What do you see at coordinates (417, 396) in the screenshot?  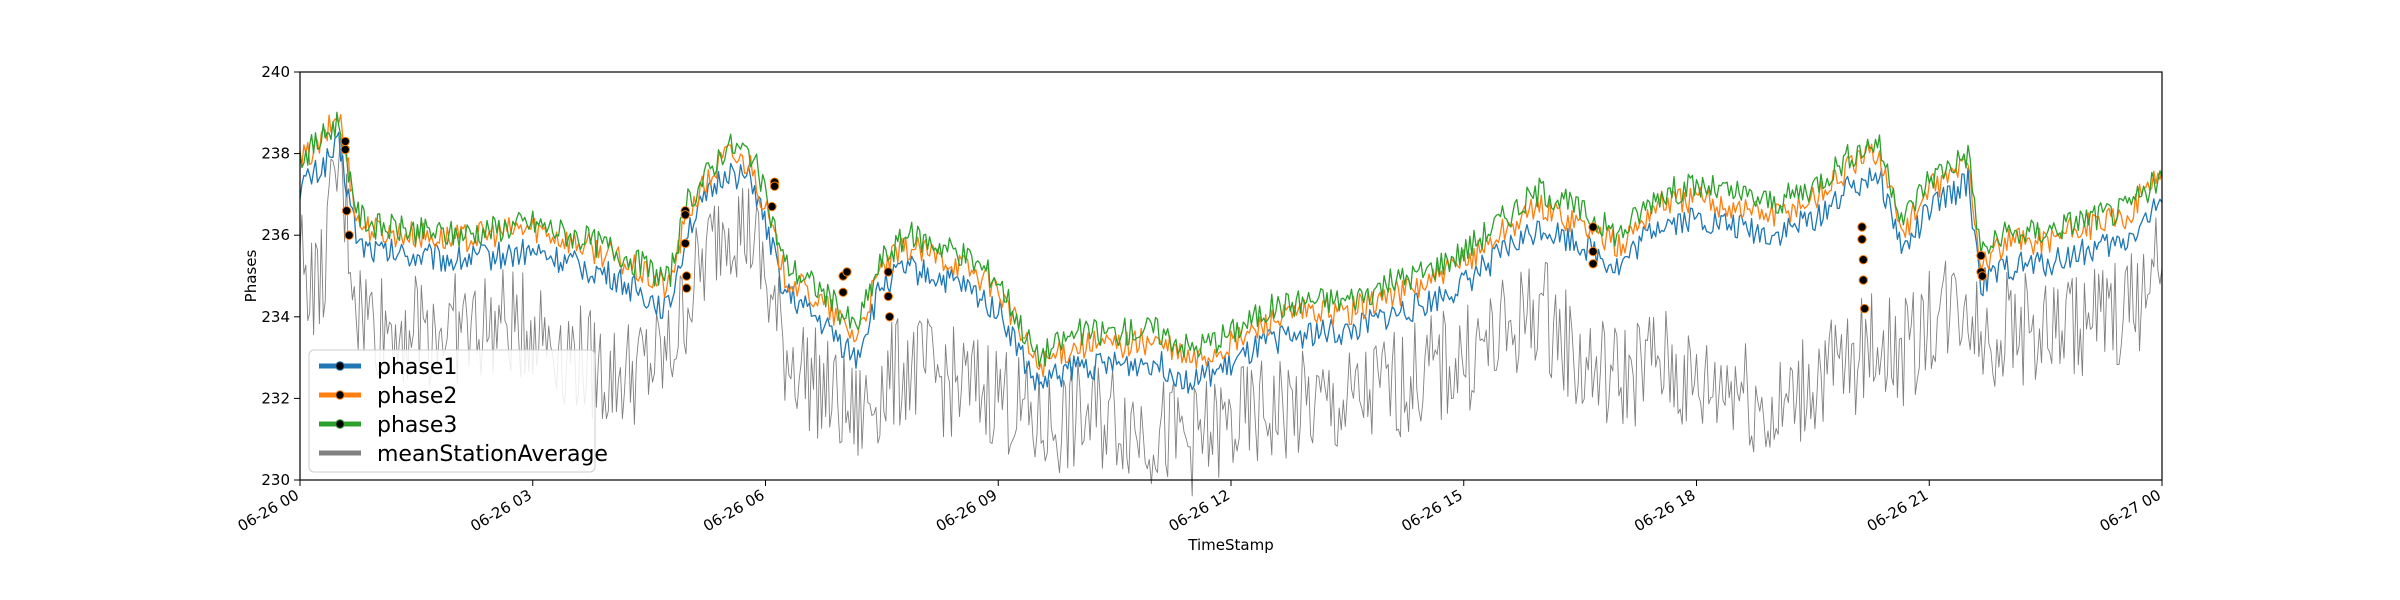 I see `legend-label-phase2: phase2` at bounding box center [417, 396].